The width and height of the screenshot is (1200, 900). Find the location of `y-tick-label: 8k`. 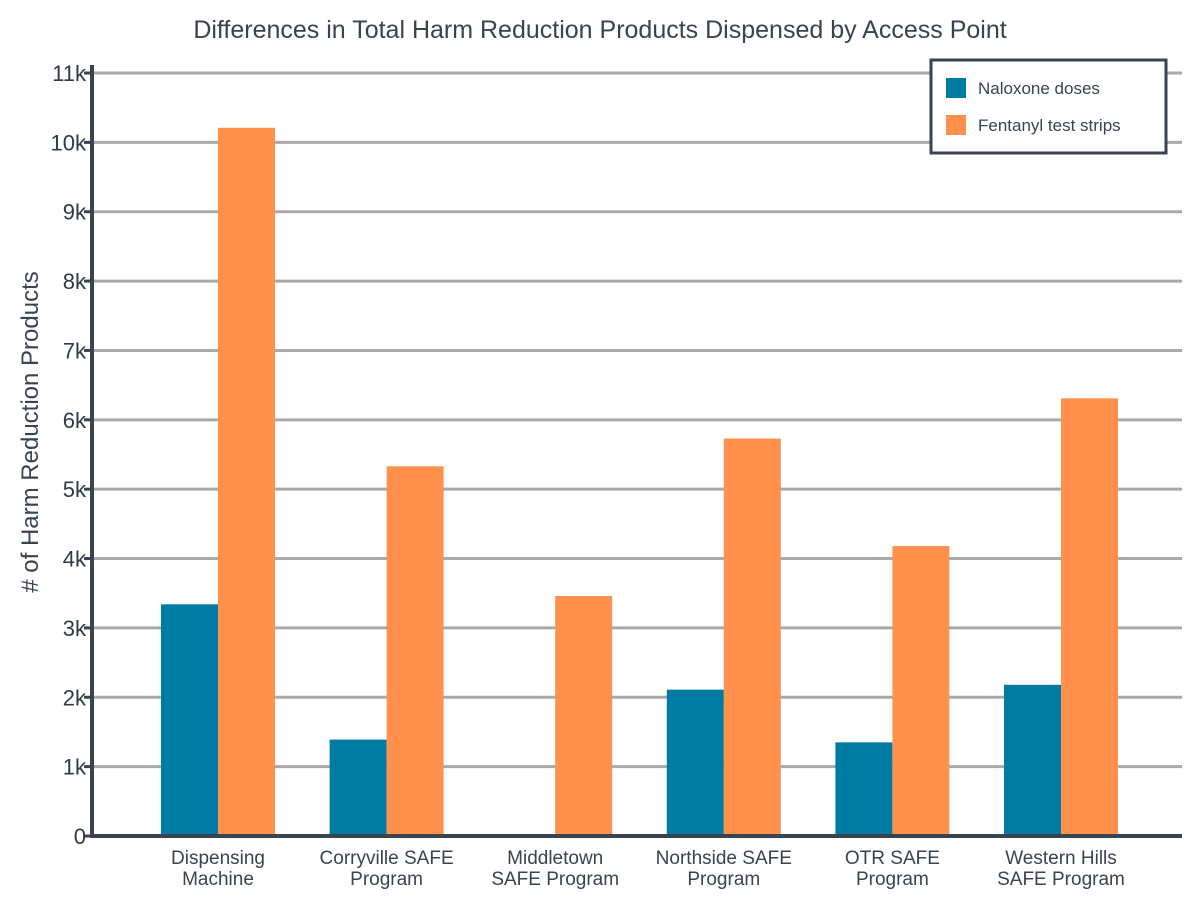

y-tick-label: 8k is located at coordinates (75, 281).